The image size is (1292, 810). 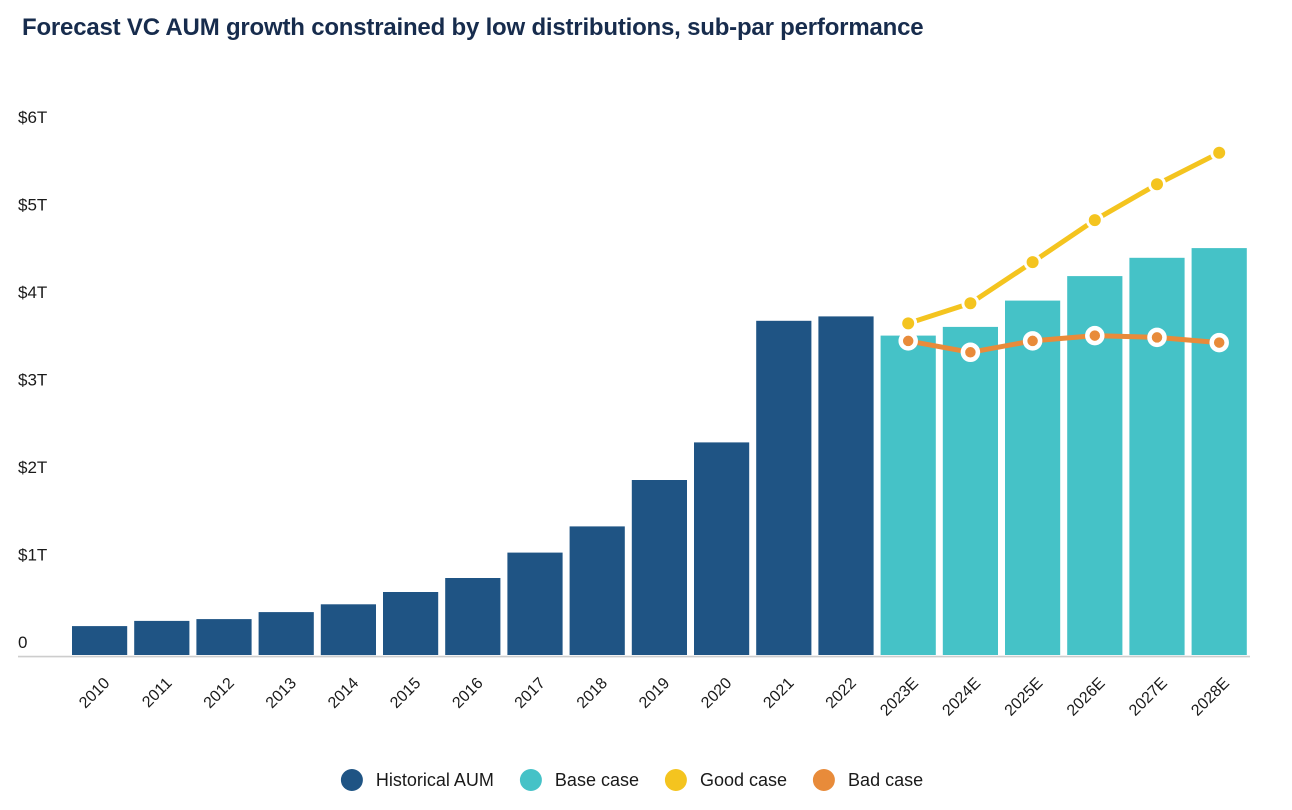 I want to click on x-axis-tick-label: 2027E, so click(x=1148, y=697).